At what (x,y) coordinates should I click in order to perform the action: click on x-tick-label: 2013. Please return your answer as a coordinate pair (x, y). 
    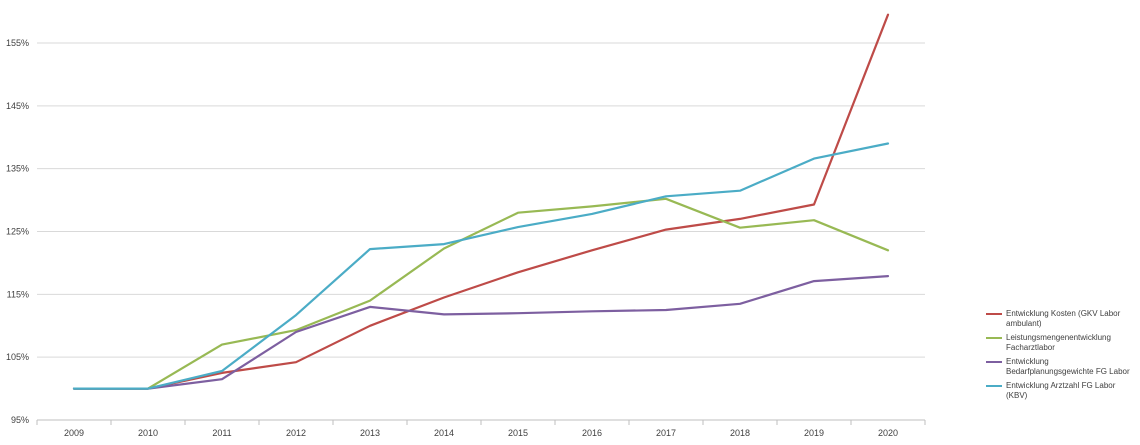
    Looking at the image, I should click on (370, 433).